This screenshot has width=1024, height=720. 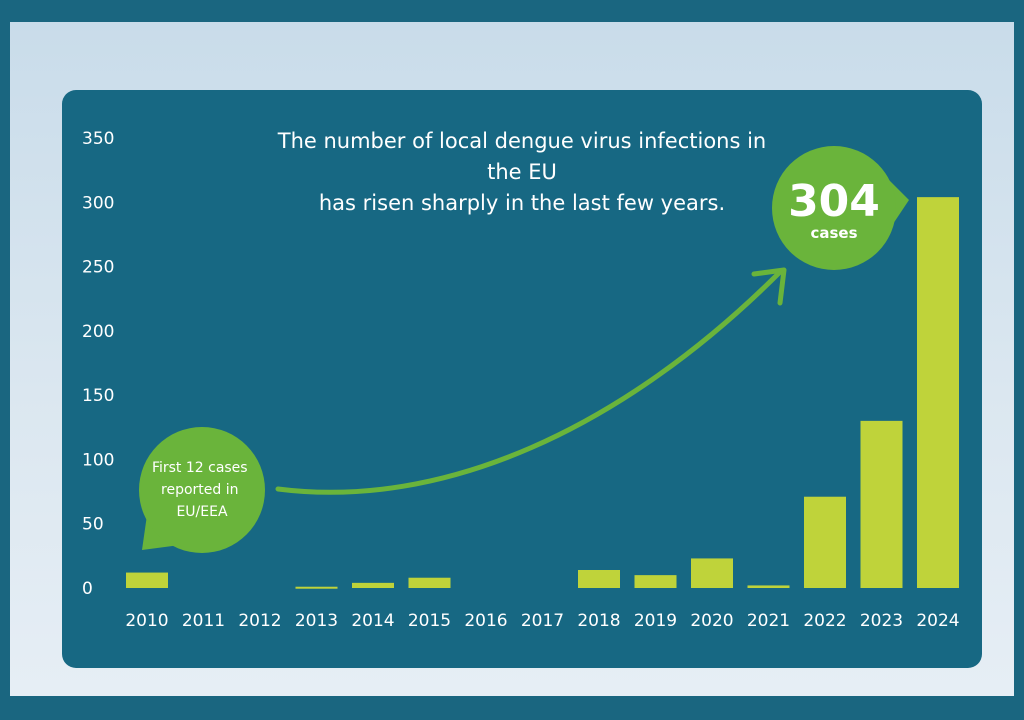 What do you see at coordinates (373, 585) in the screenshot?
I see `bar-2014` at bounding box center [373, 585].